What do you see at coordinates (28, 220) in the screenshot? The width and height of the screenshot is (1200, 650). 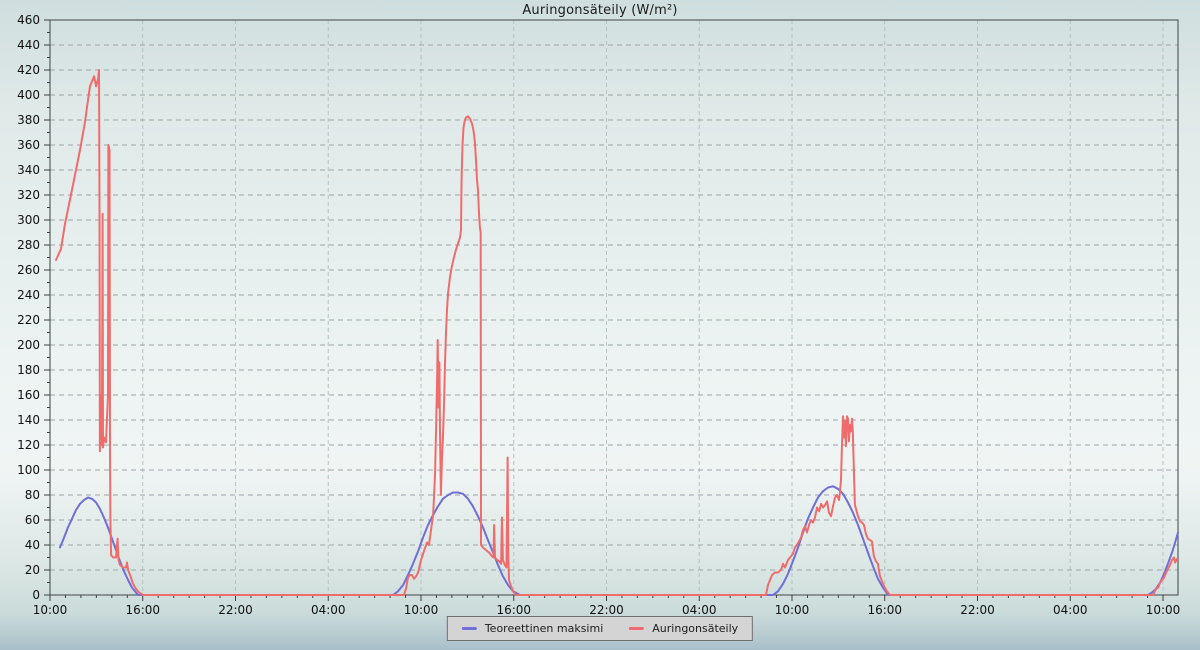 I see `svg-text: 300` at bounding box center [28, 220].